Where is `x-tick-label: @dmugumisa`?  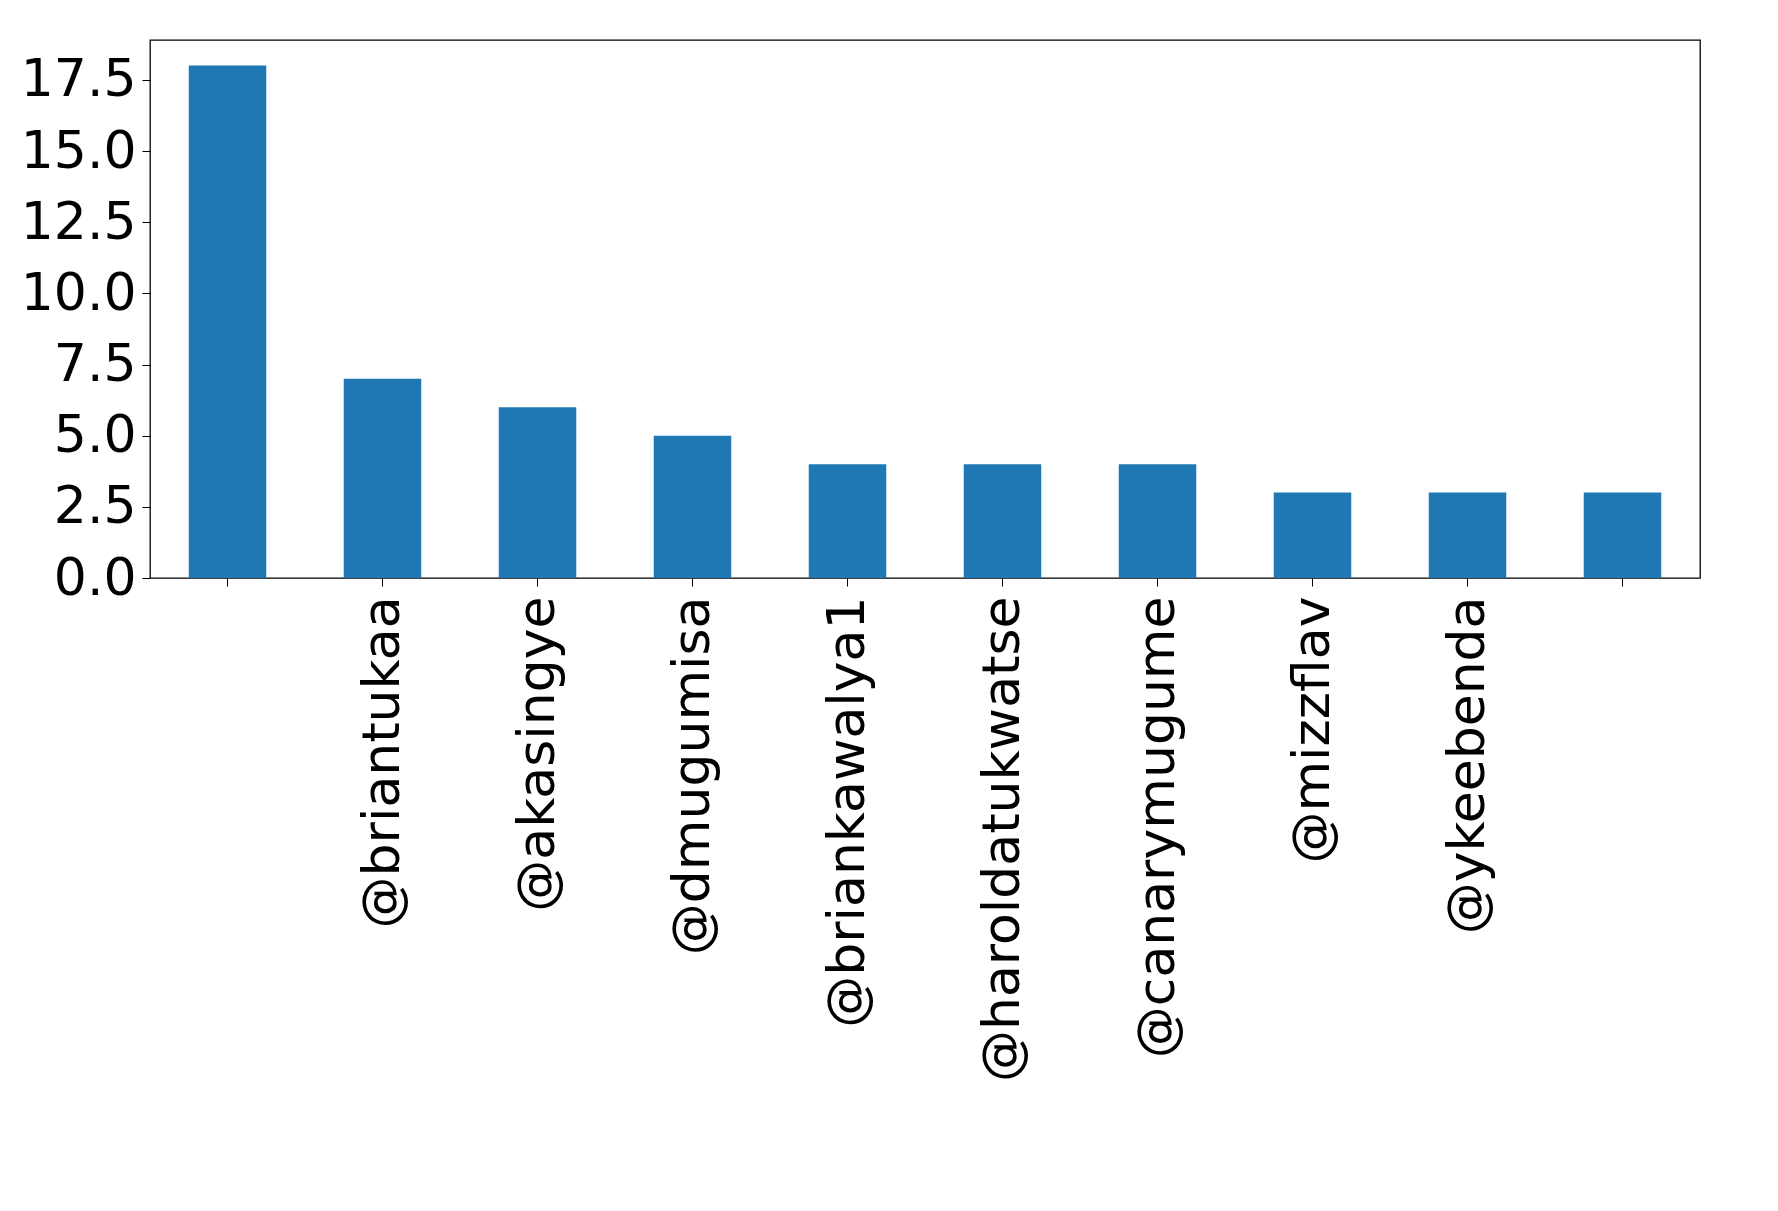
x-tick-label: @dmugumisa is located at coordinates (690, 776).